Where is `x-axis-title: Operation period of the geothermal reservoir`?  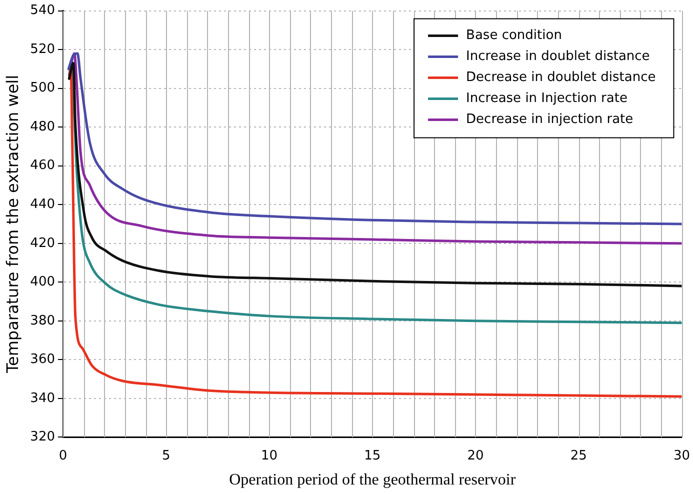 x-axis-title: Operation period of the geothermal reservoir is located at coordinates (372, 480).